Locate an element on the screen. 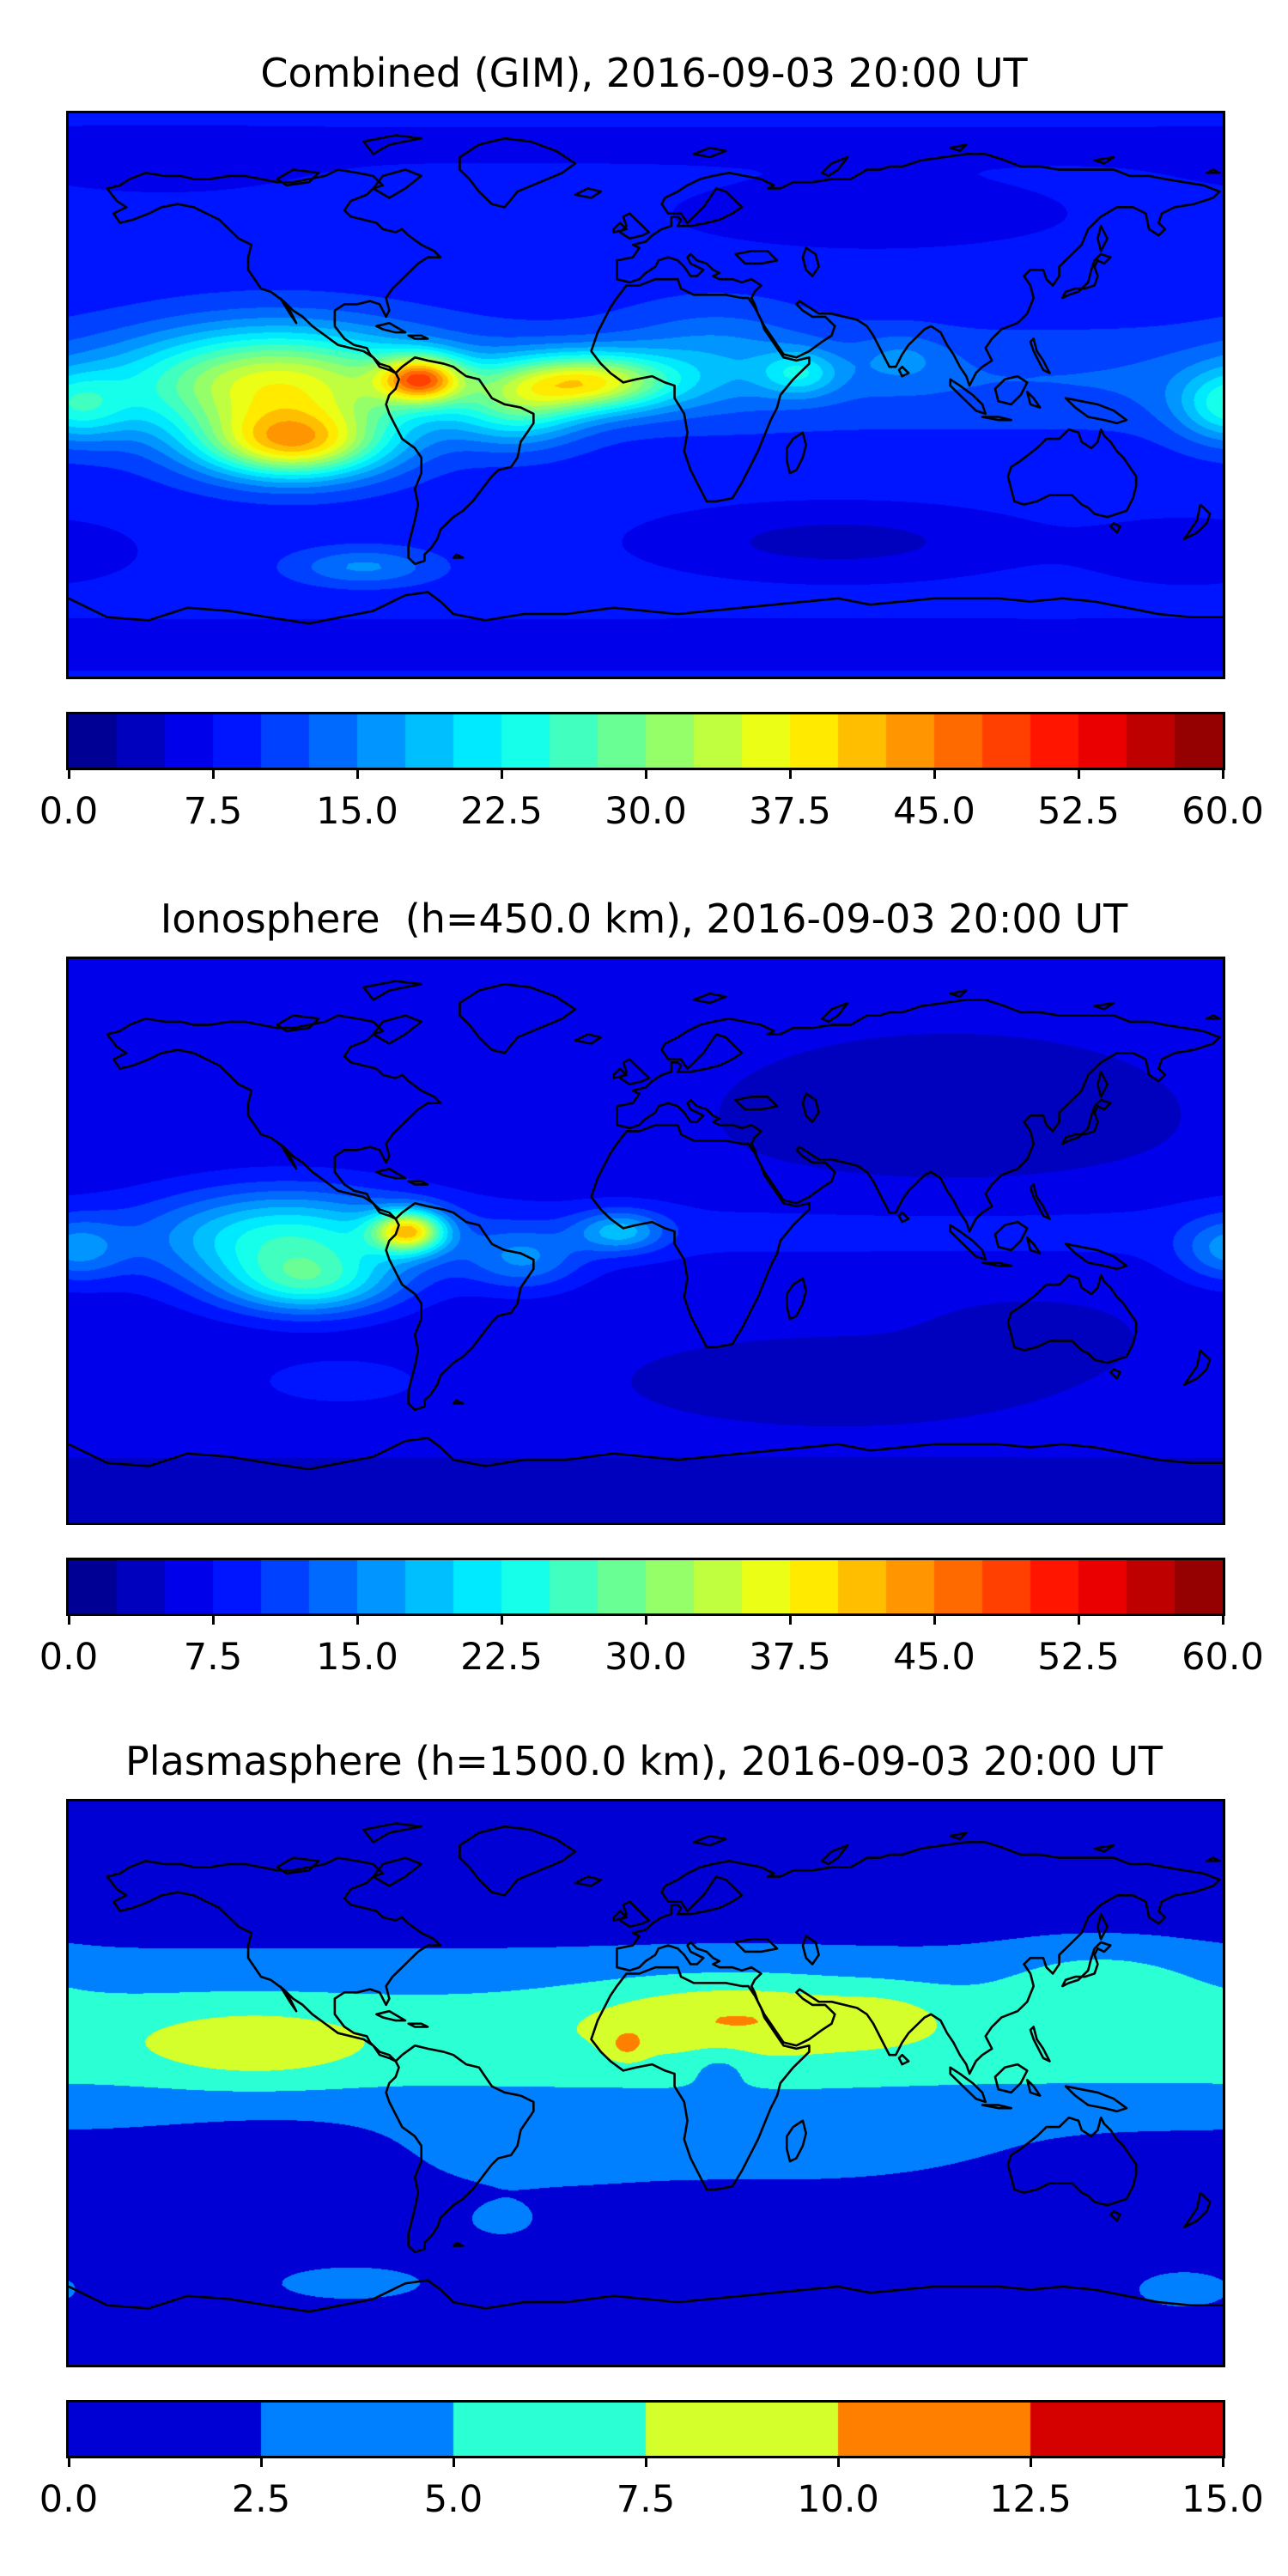 Image resolution: width=1288 pixels, height=2576 pixels. coastline-madagascar is located at coordinates (796, 1299).